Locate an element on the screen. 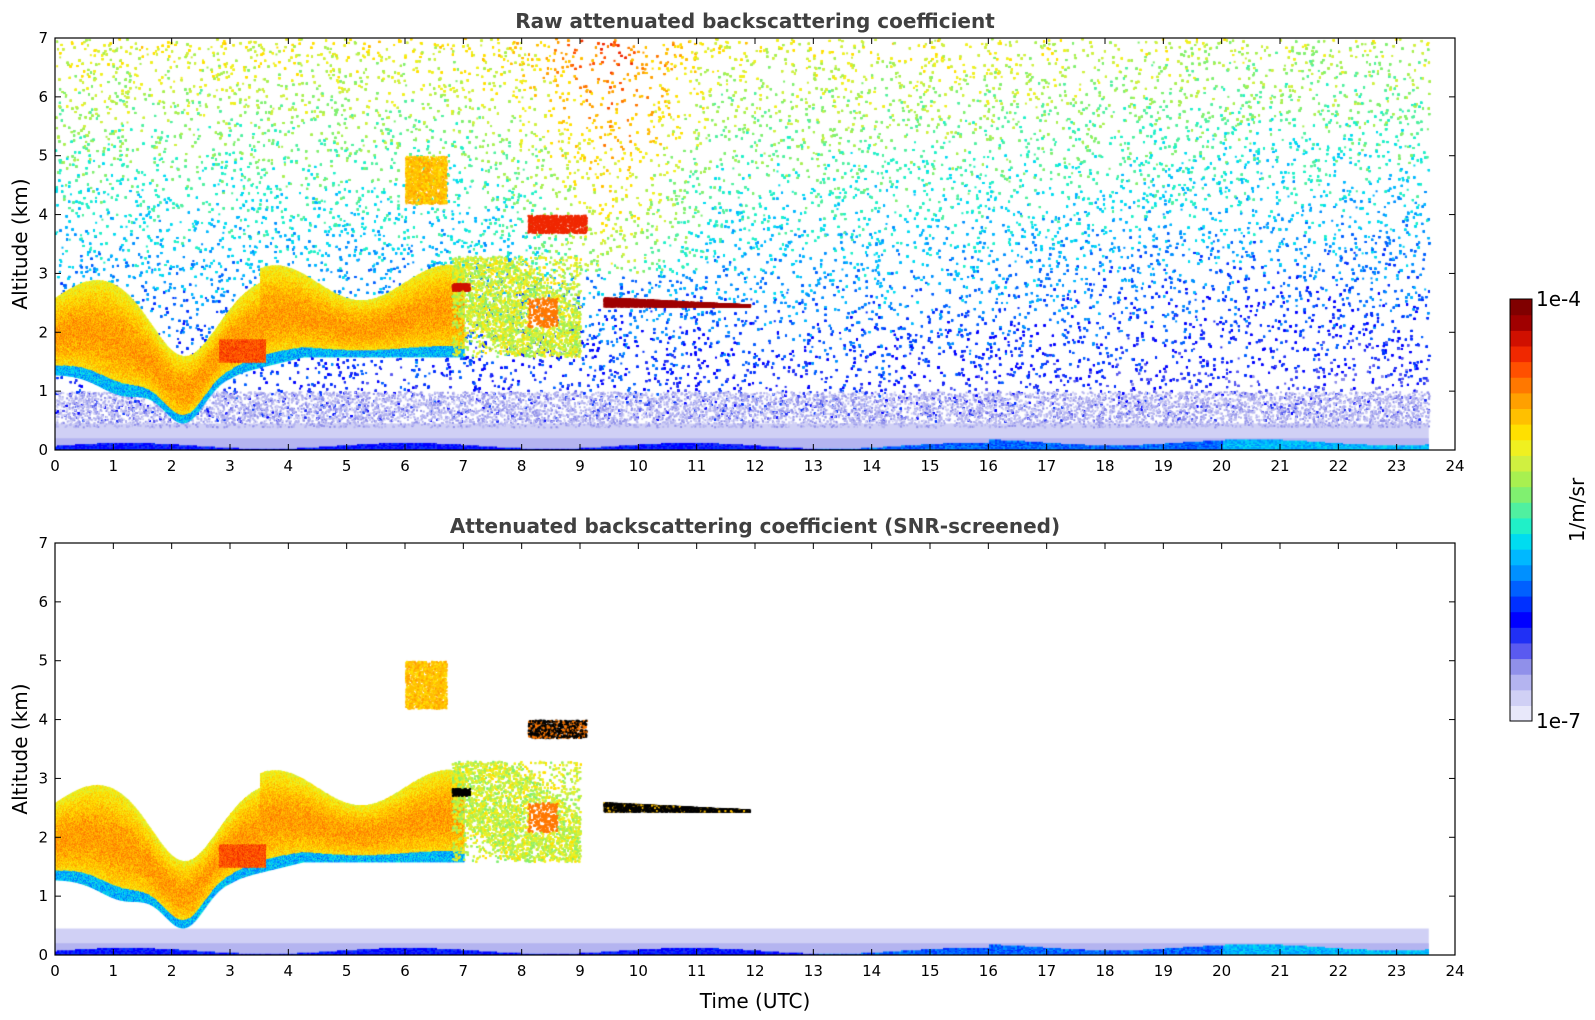 The image size is (1595, 1020). y-tick-label: 1 is located at coordinates (43, 896).